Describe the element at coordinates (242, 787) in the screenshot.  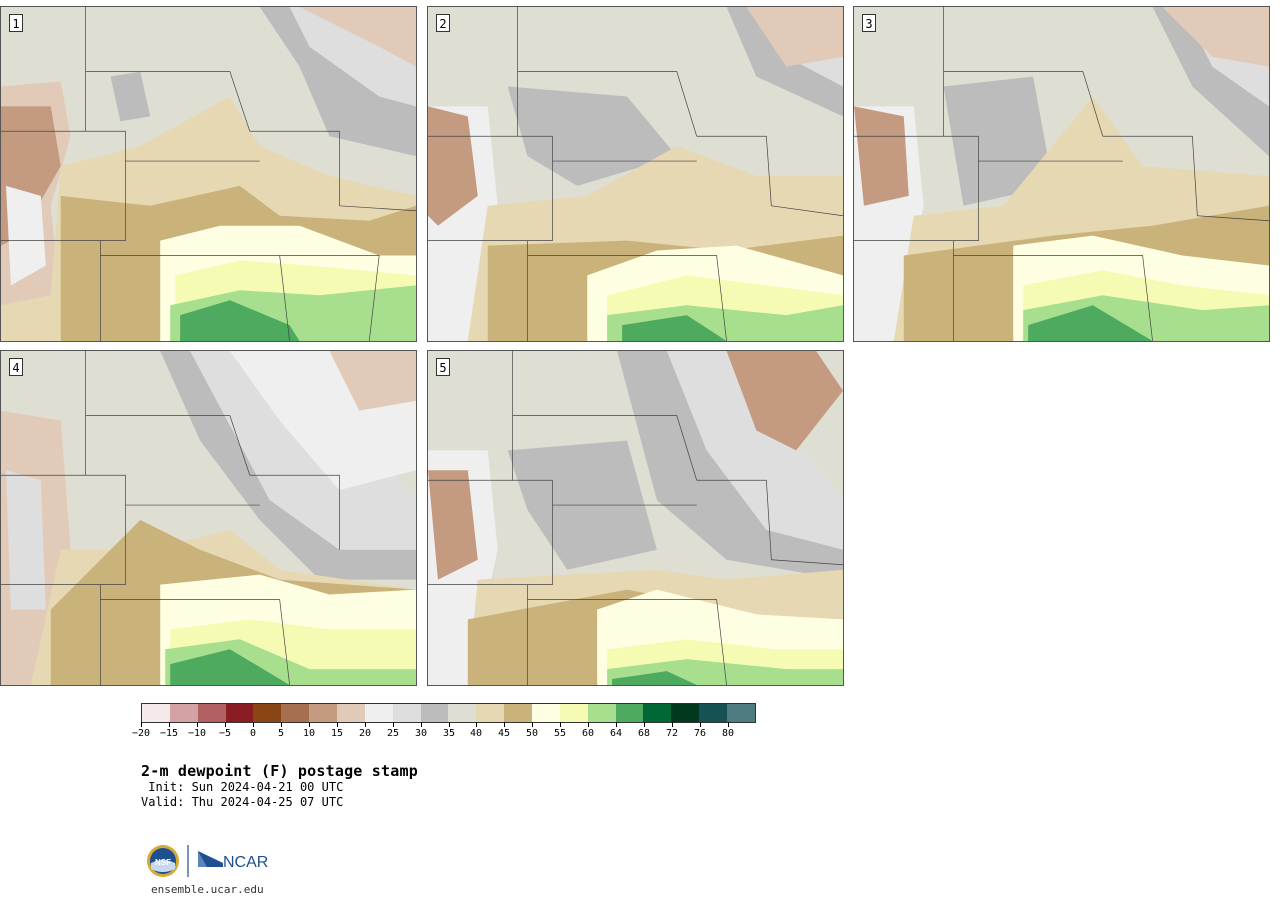
I see `init-time: Init: Sun 2024-04-21 00 UTC` at that location.